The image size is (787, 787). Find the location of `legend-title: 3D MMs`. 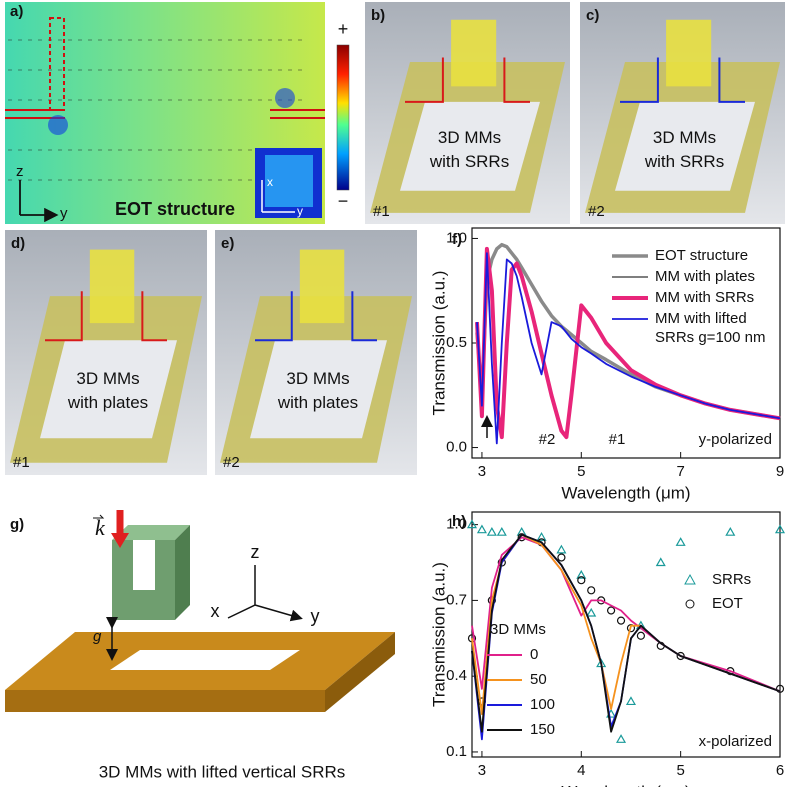

legend-title: 3D MMs is located at coordinates (518, 629).